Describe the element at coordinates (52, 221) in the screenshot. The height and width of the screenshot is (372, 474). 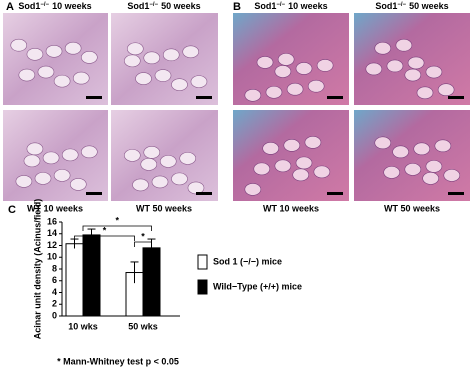
I see `y-tick-label: 16` at that location.